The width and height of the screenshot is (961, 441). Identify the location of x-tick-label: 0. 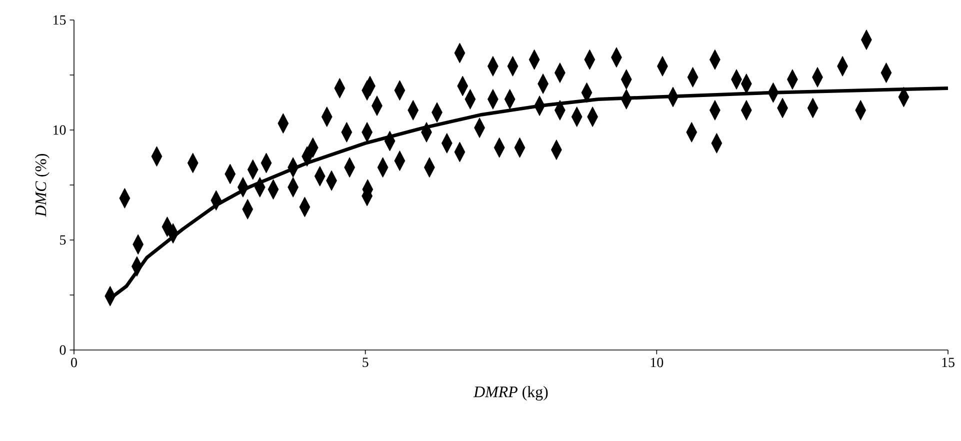
(74, 363).